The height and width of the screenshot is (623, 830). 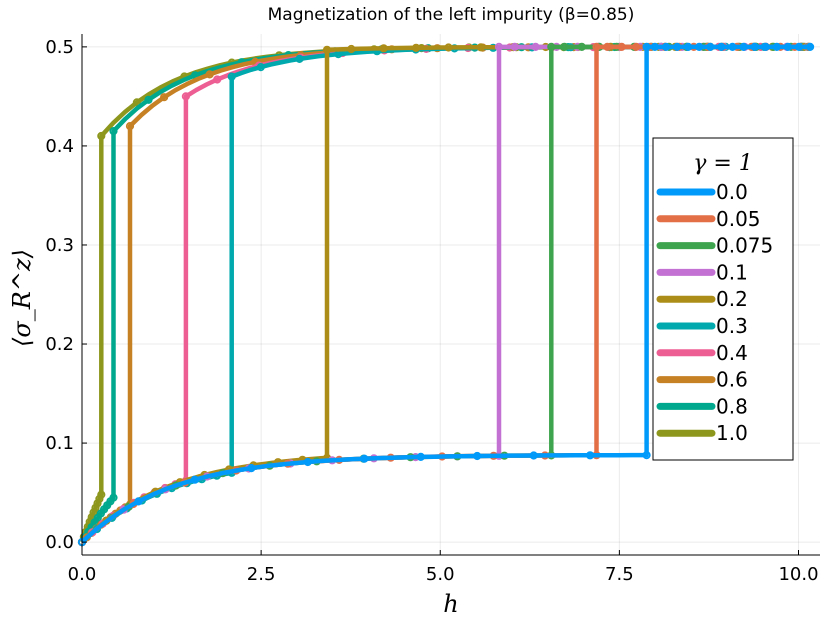 I want to click on legend-label-0.075: 0.075, so click(x=744, y=246).